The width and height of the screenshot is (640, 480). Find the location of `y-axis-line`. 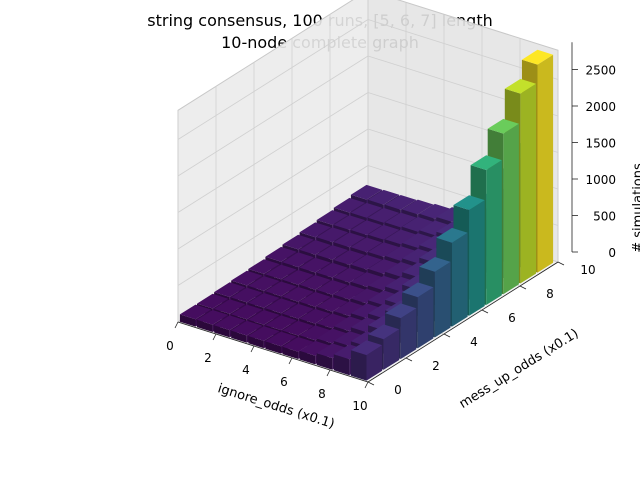

y-axis-line is located at coordinates (463, 322).